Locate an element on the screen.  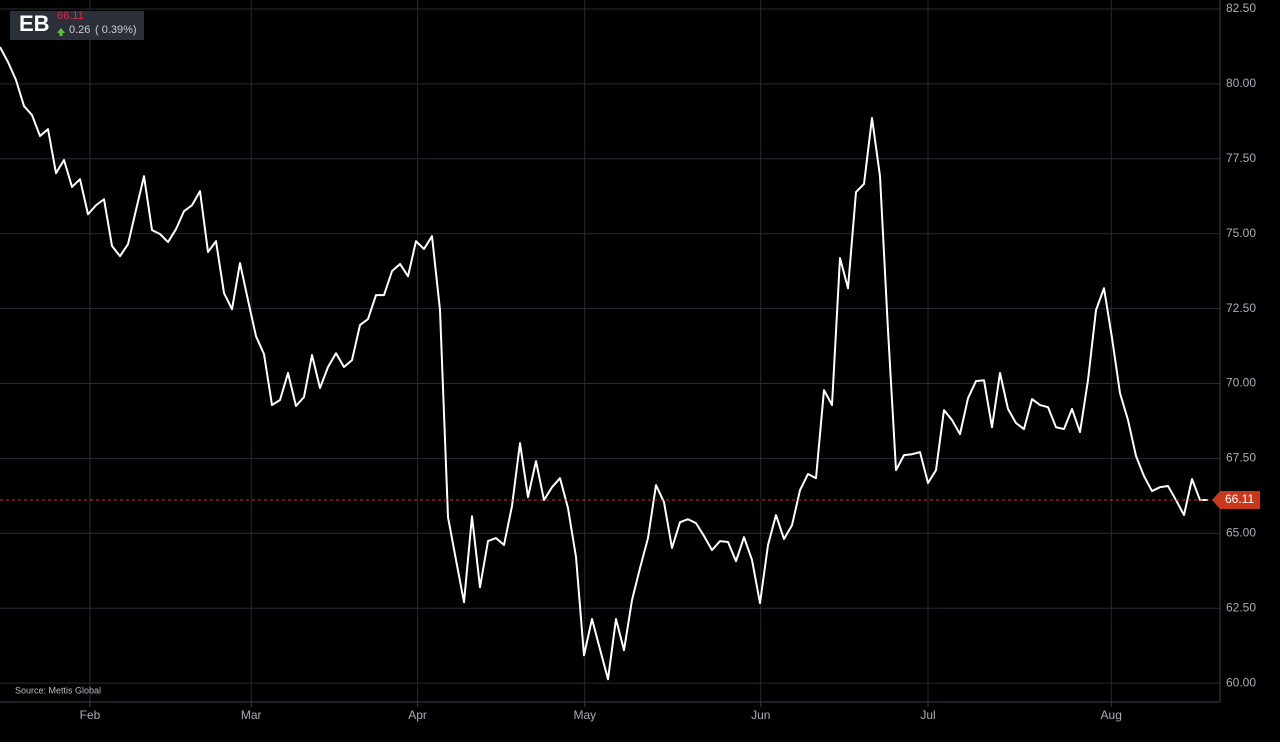
x-tick-label: Jul is located at coordinates (927, 715).